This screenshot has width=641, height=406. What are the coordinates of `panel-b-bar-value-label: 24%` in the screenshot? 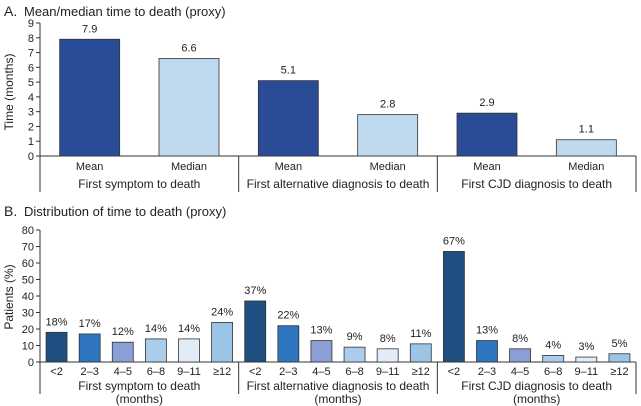 It's located at (222, 312).